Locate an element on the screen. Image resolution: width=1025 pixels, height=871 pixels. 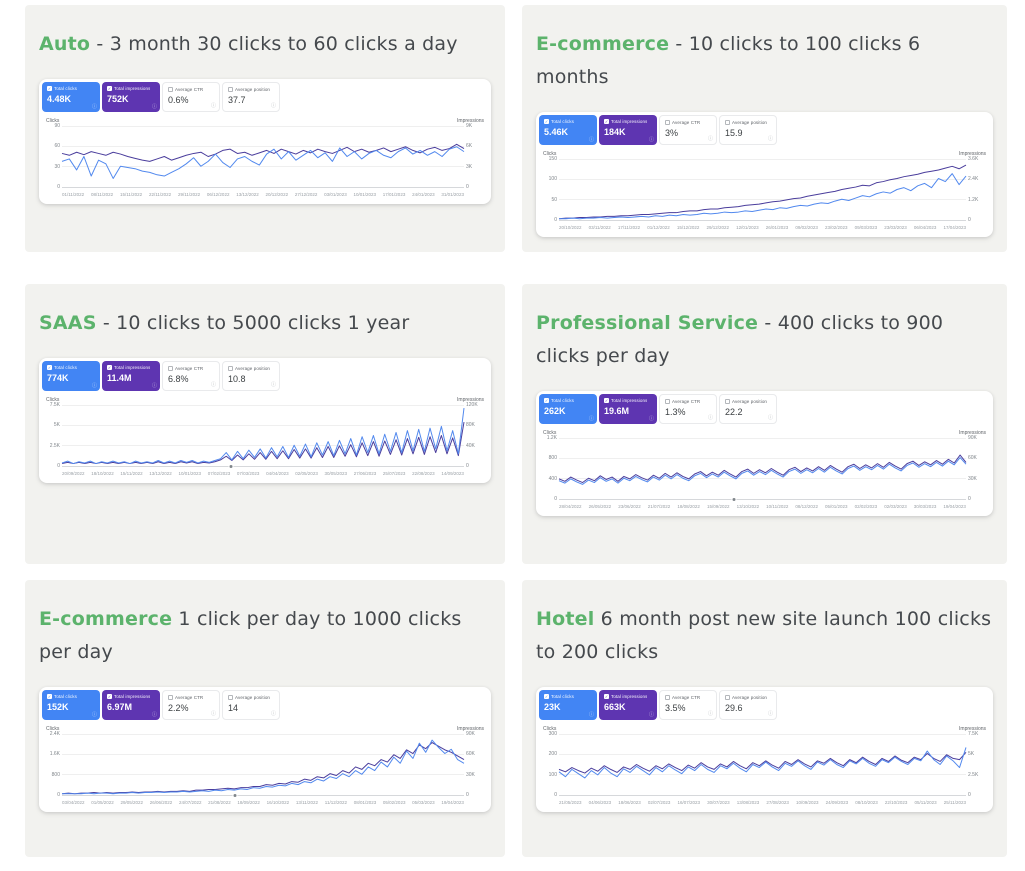
x-axis-date: 05/02/2023 is located at coordinates (394, 802).